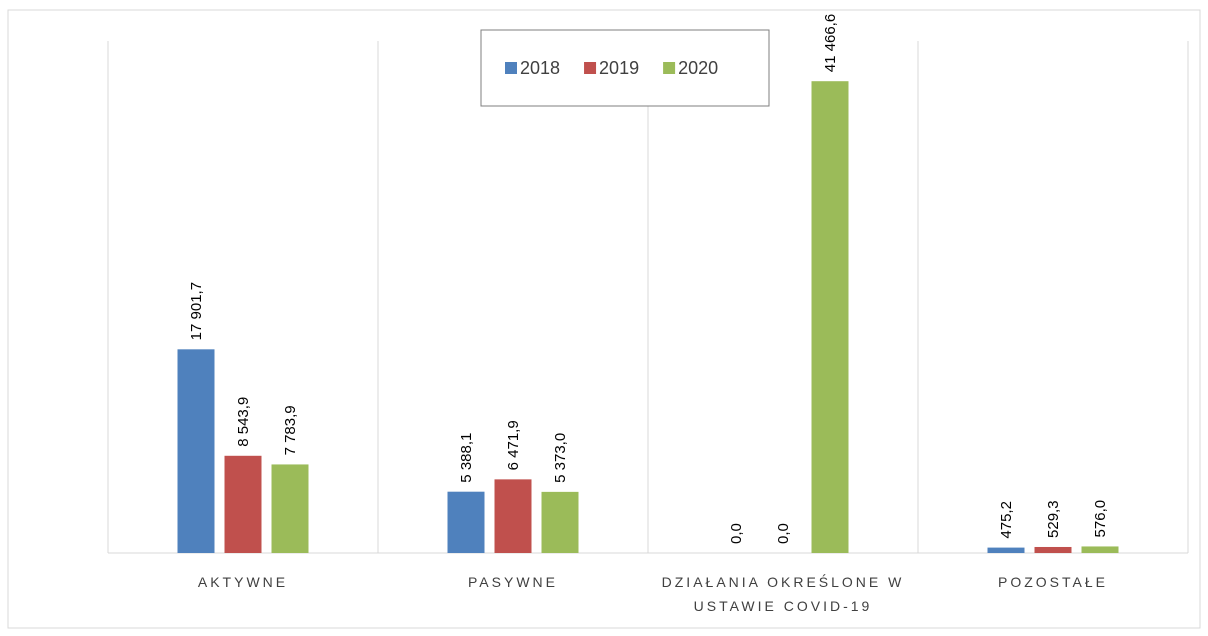 This screenshot has width=1208, height=636. I want to click on legend-box, so click(625, 68).